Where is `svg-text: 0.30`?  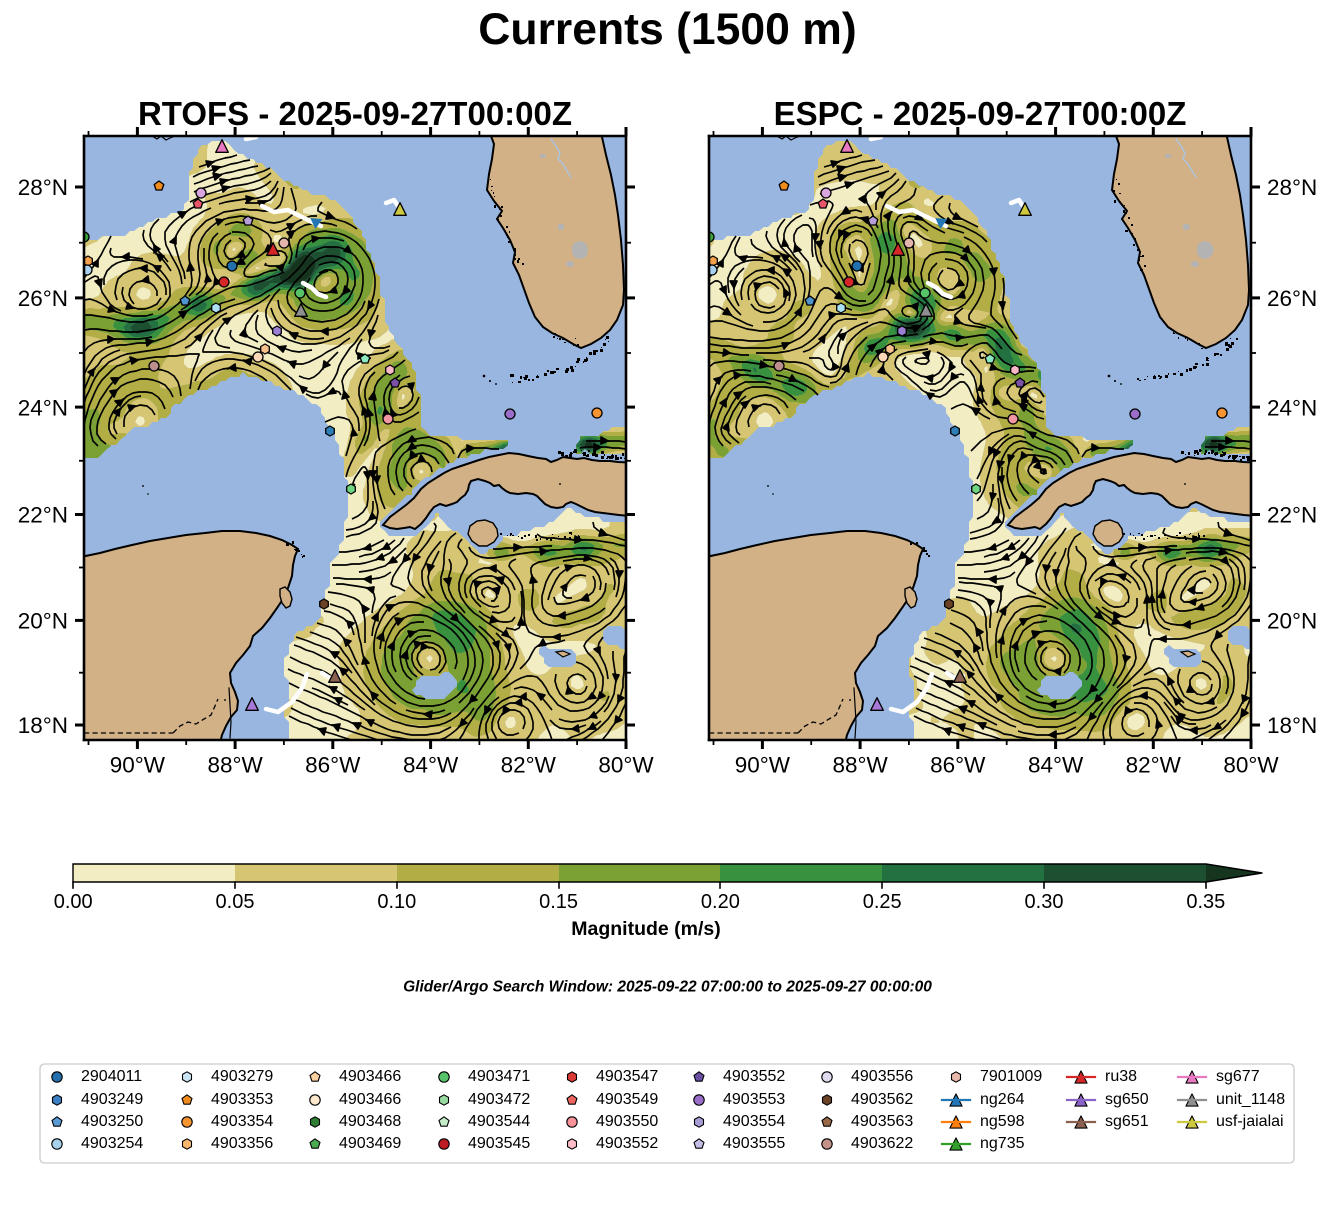
svg-text: 0.30 is located at coordinates (1044, 902).